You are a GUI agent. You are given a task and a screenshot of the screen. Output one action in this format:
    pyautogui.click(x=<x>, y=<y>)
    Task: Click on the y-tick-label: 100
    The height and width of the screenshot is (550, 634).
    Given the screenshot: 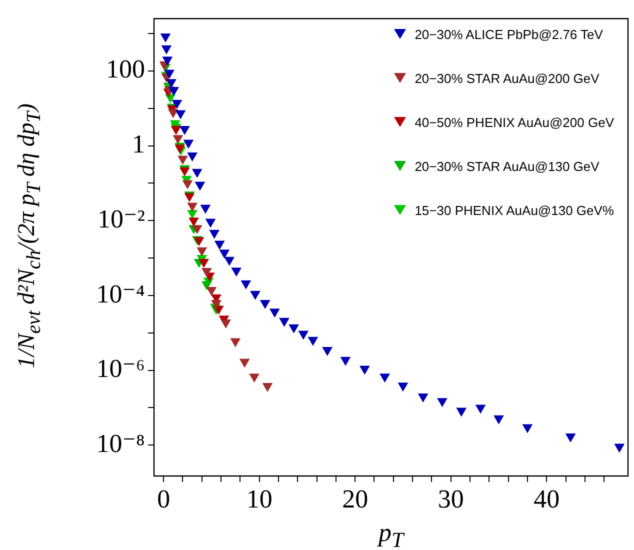 What is the action you would take?
    pyautogui.click(x=125, y=69)
    